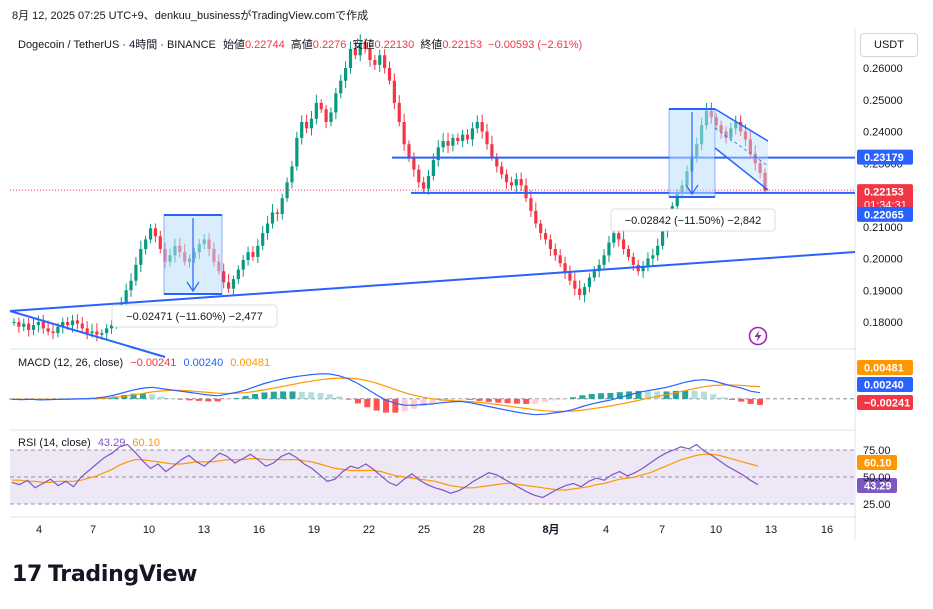 The height and width of the screenshot is (609, 933). I want to click on rsi-pane: 60.10 43.29, so click(453, 474).